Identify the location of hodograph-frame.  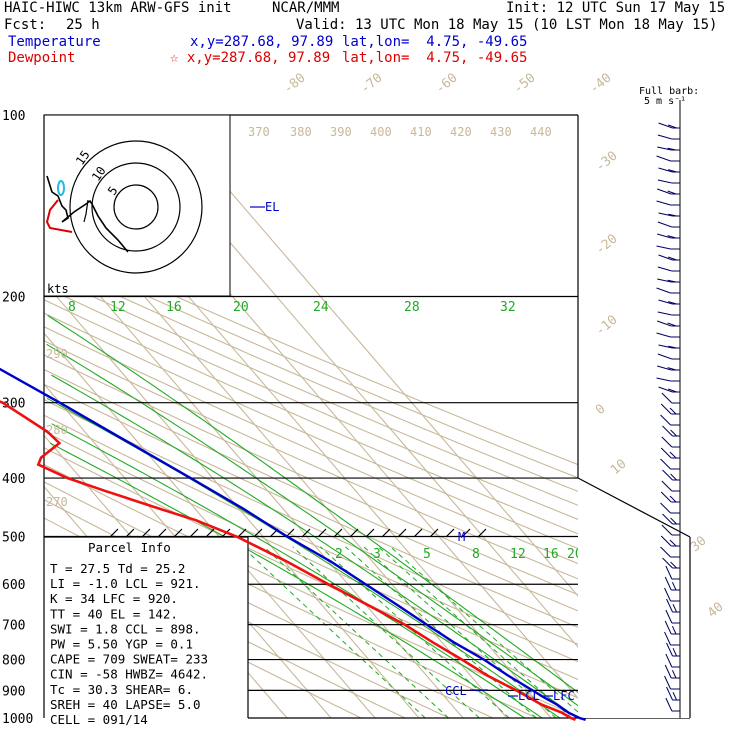
(137, 205).